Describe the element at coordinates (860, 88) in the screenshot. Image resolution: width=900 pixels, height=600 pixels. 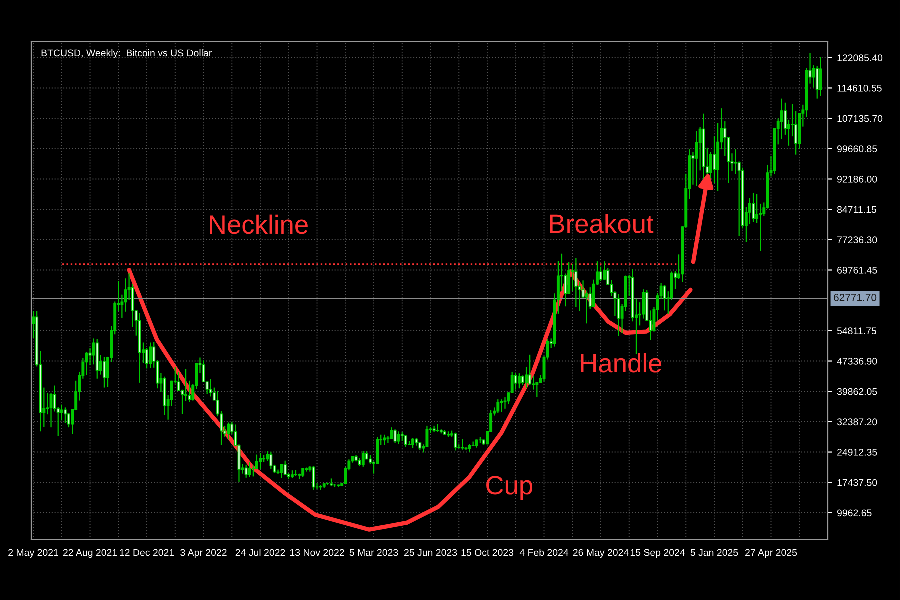
I see `y-tick-label: 114610.55` at that location.